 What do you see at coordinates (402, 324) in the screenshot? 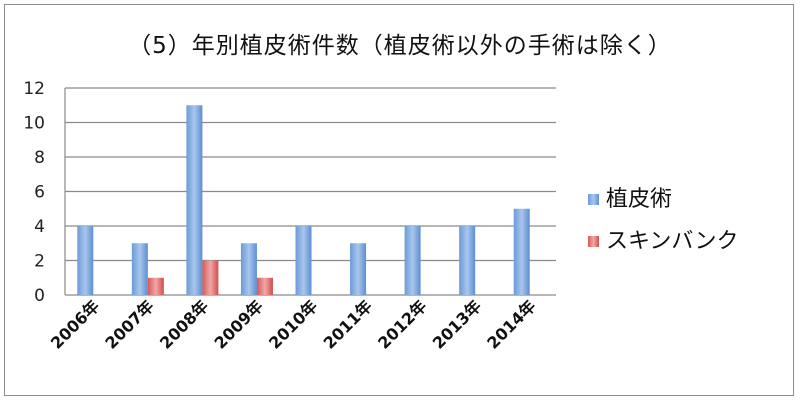
I see `x-tick-label: 2012年` at bounding box center [402, 324].